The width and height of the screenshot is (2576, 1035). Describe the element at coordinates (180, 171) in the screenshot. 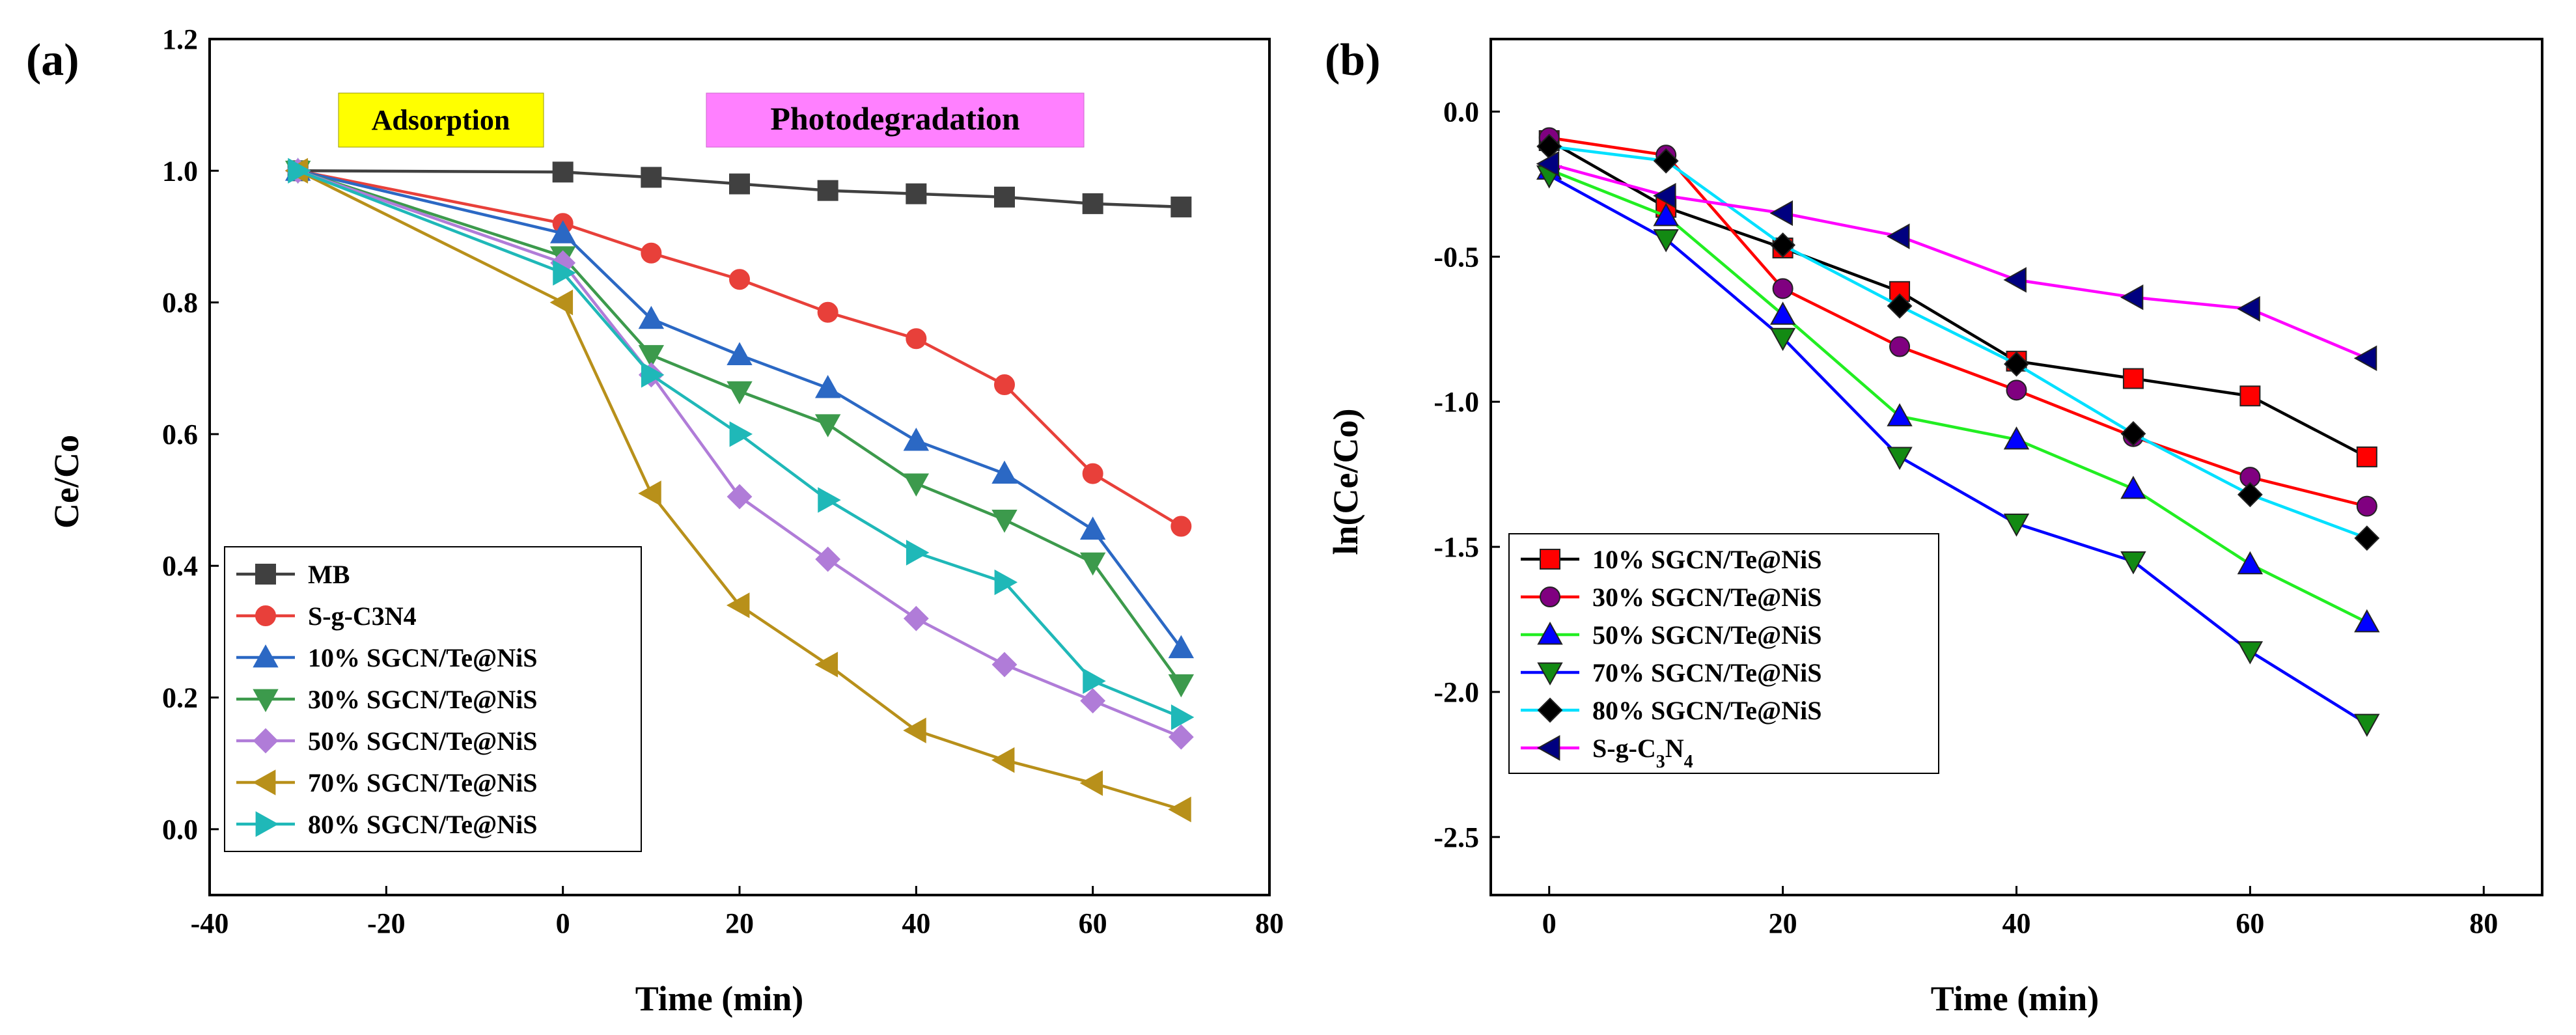

I see `y-tick-label: 1.0` at that location.